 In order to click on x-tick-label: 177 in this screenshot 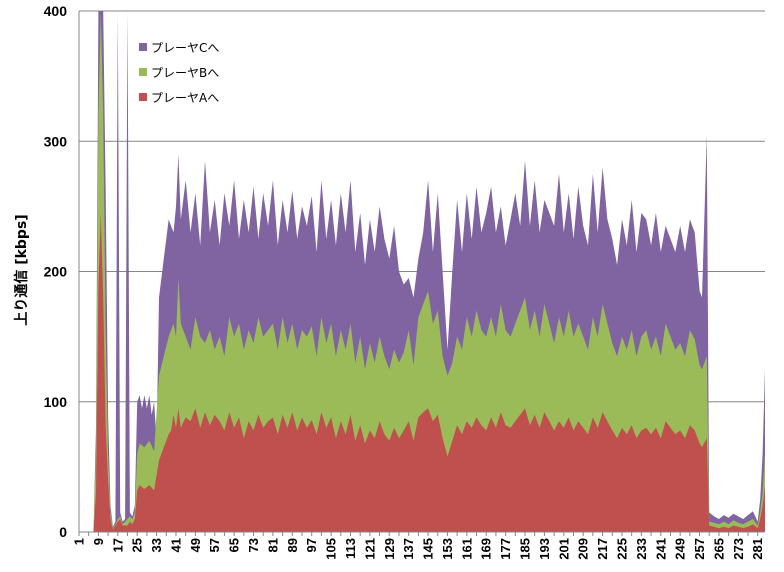, I will do `click(505, 549)`.